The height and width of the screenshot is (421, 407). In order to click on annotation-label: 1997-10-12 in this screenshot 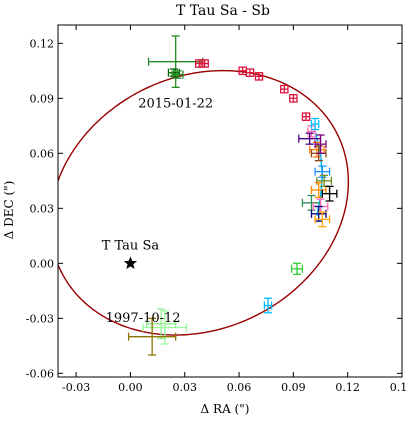, I will do `click(143, 318)`.